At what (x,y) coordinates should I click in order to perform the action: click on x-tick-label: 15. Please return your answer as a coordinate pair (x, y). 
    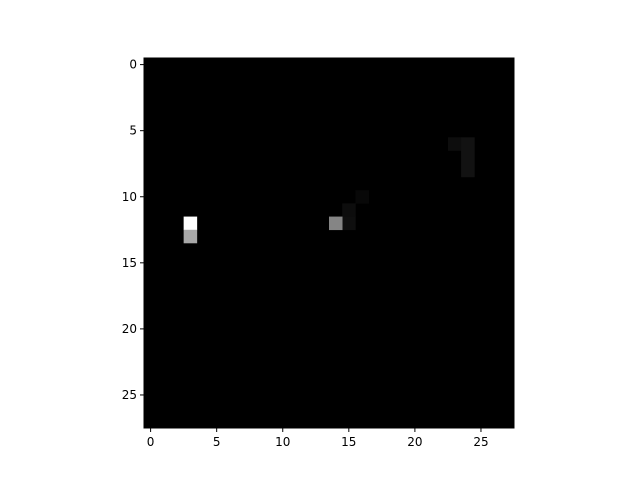
    Looking at the image, I should click on (348, 442).